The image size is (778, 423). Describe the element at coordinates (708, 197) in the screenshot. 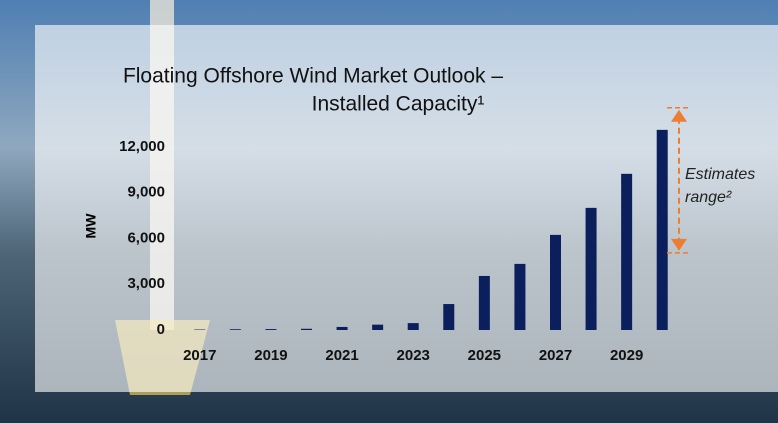

I see `range-label: range²` at that location.